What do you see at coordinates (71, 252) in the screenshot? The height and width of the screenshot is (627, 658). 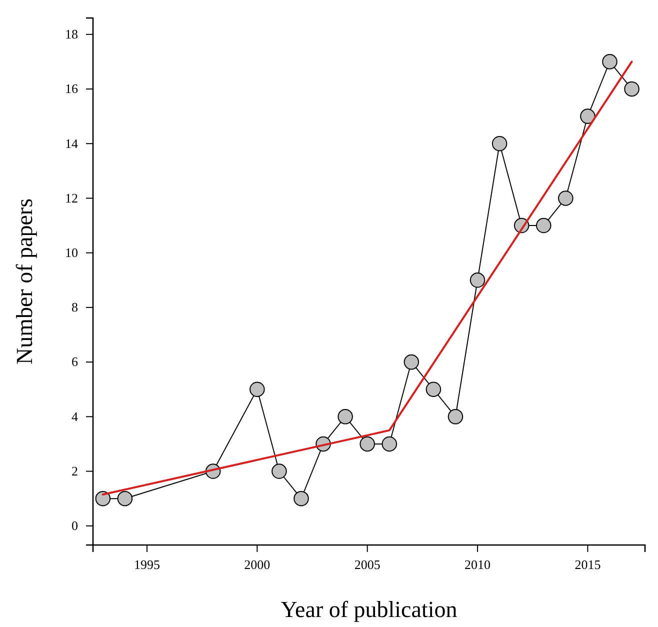 I see `y-tick-label: 10` at bounding box center [71, 252].